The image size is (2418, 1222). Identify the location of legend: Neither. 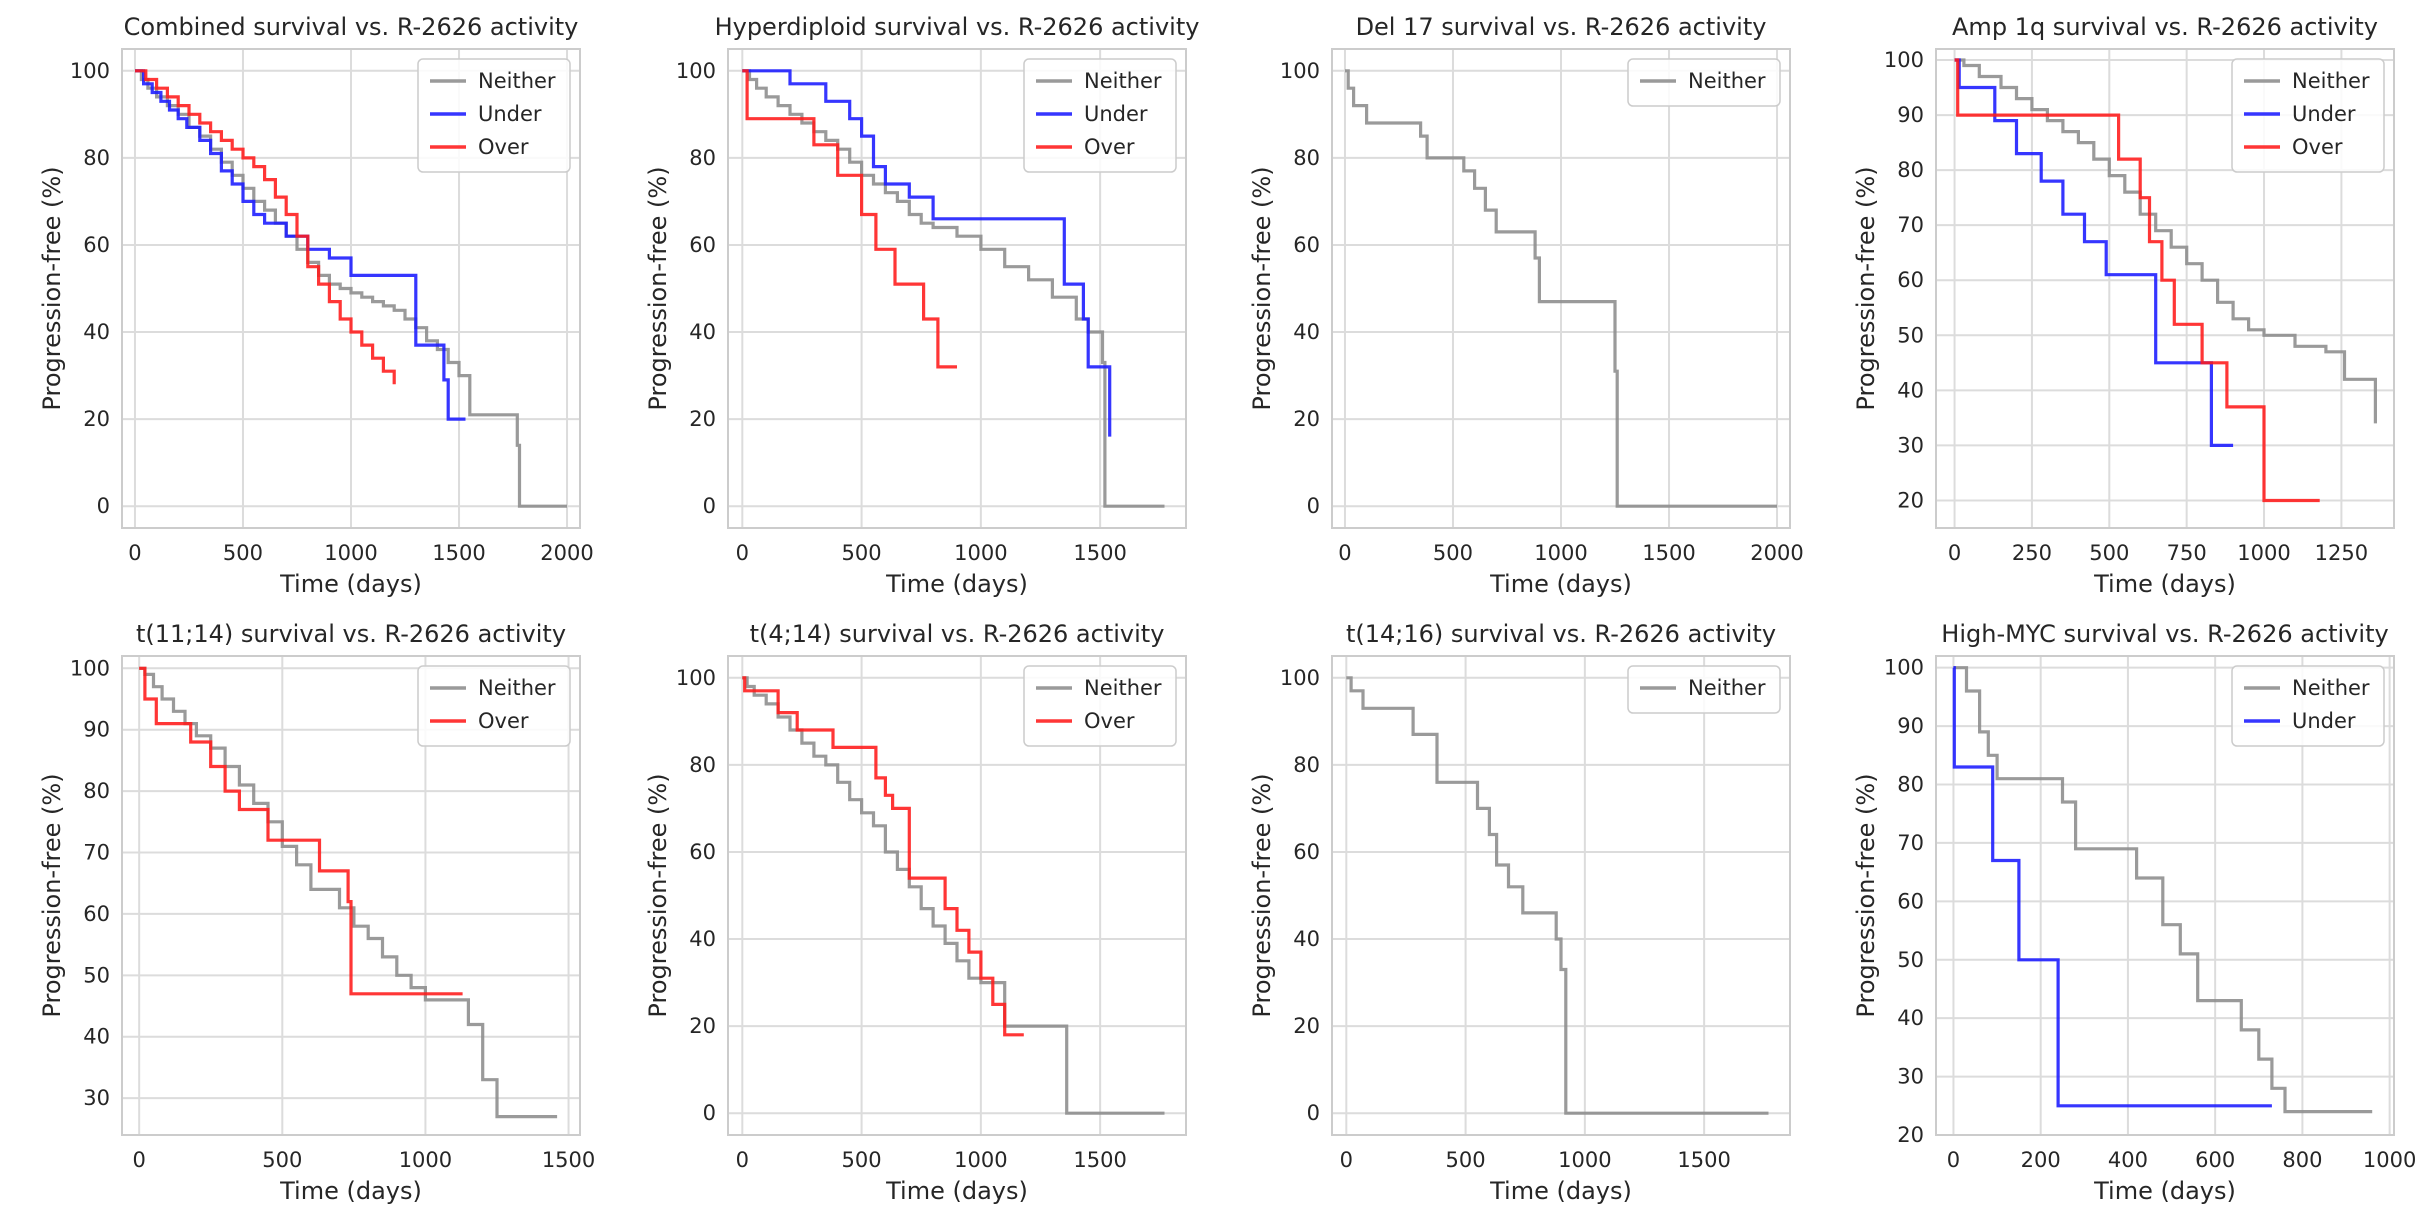
(1704, 82).